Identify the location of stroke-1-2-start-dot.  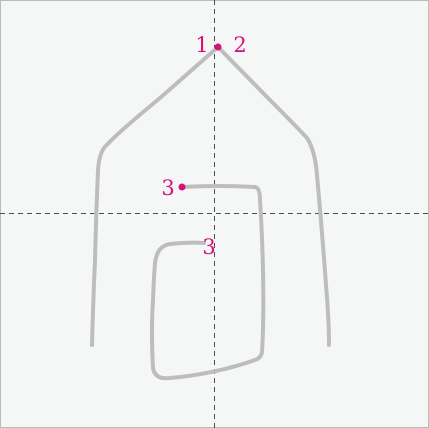
(218, 47).